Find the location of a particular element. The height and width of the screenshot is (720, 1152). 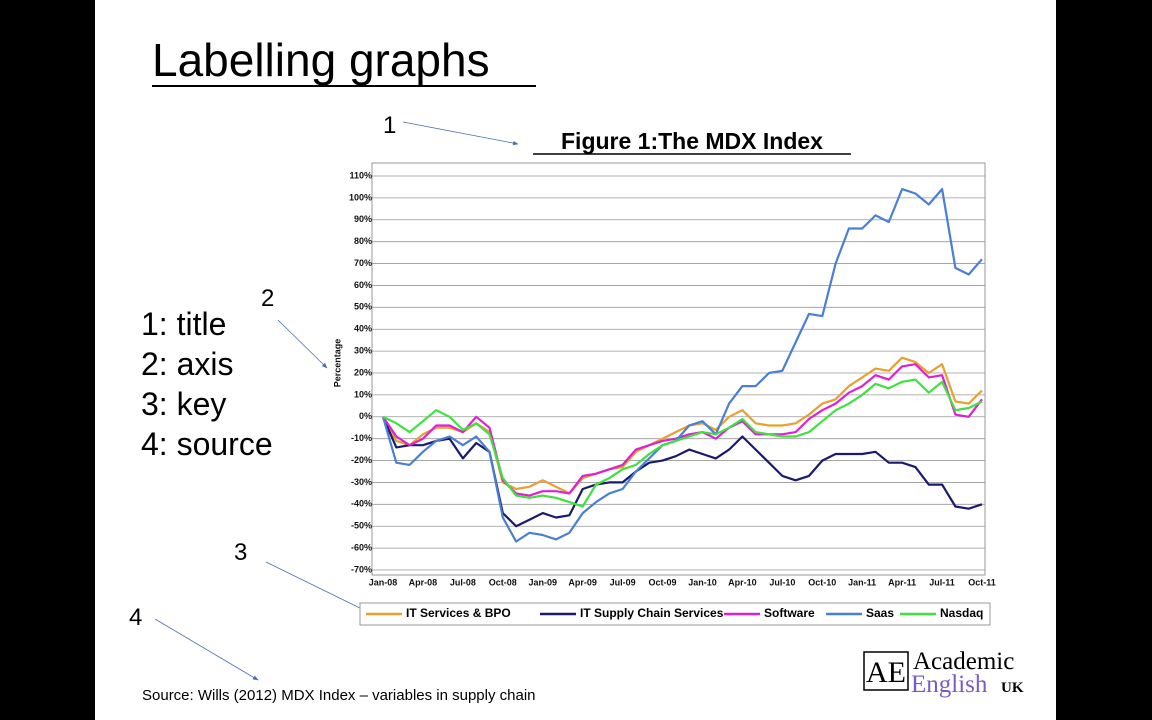

x-tick-label: Oct-10 is located at coordinates (822, 582).